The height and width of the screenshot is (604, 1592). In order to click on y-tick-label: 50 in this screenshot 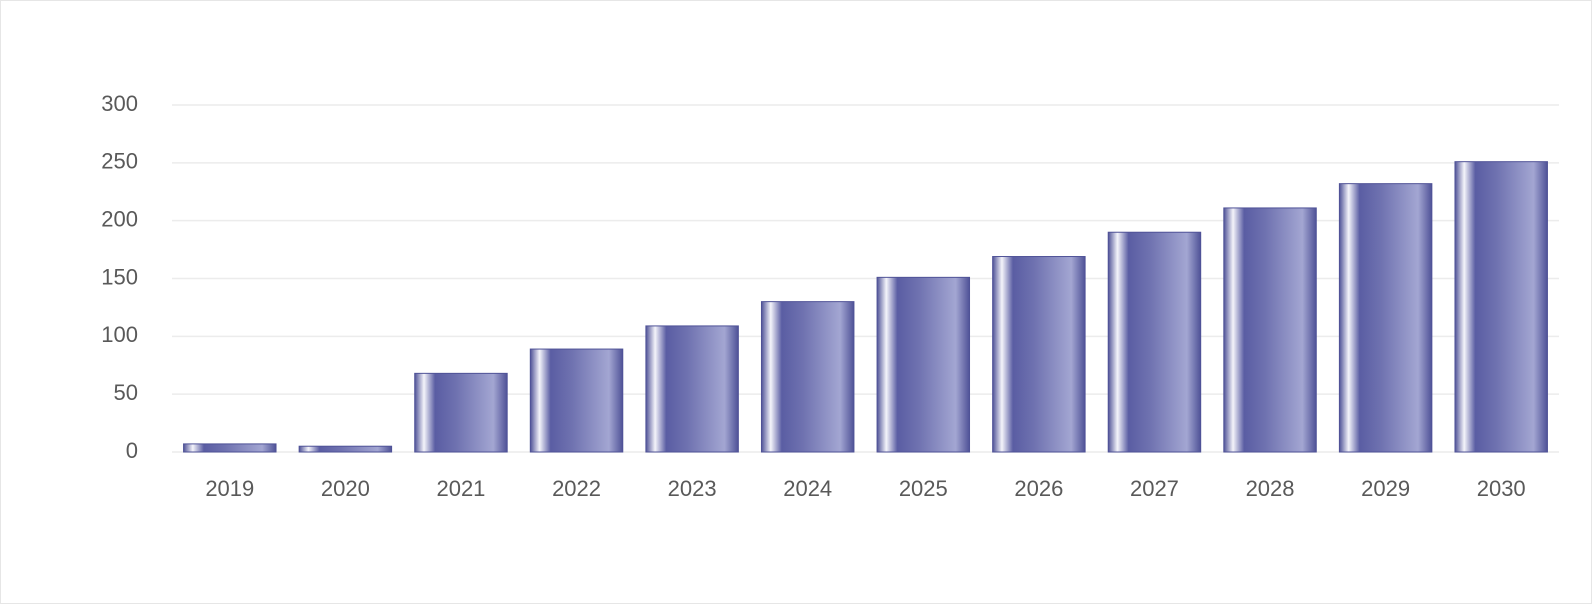, I will do `click(126, 392)`.